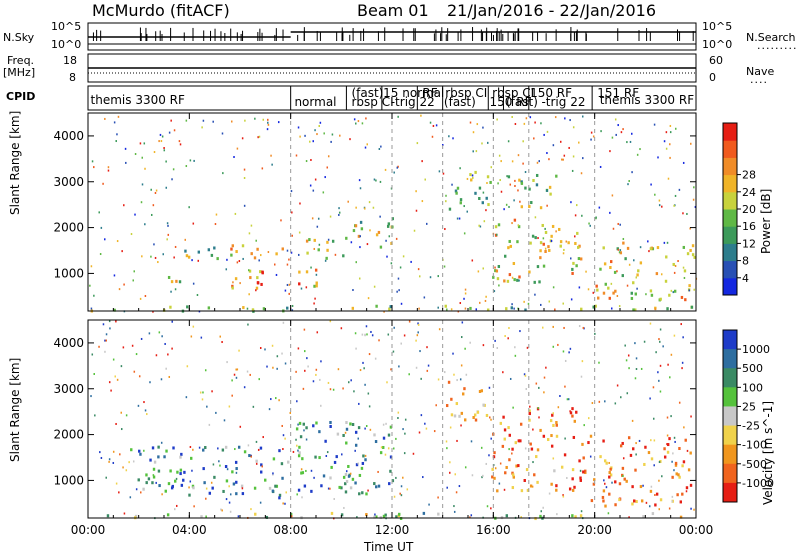 The height and width of the screenshot is (554, 800). What do you see at coordinates (551, 93) in the screenshot?
I see `cpid-label-text: 150 RF` at bounding box center [551, 93].